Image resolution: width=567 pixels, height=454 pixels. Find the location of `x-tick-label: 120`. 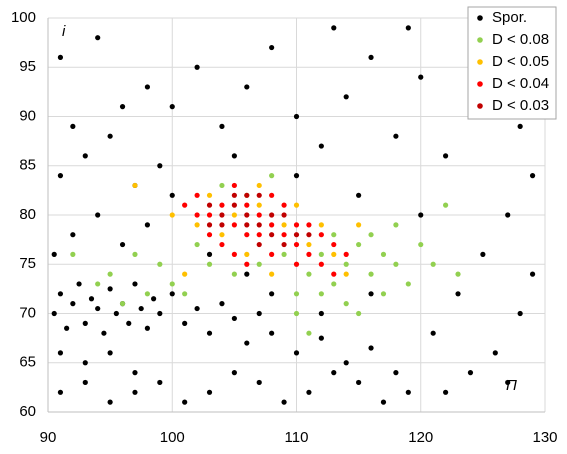

x-tick-label: 120 is located at coordinates (420, 437).